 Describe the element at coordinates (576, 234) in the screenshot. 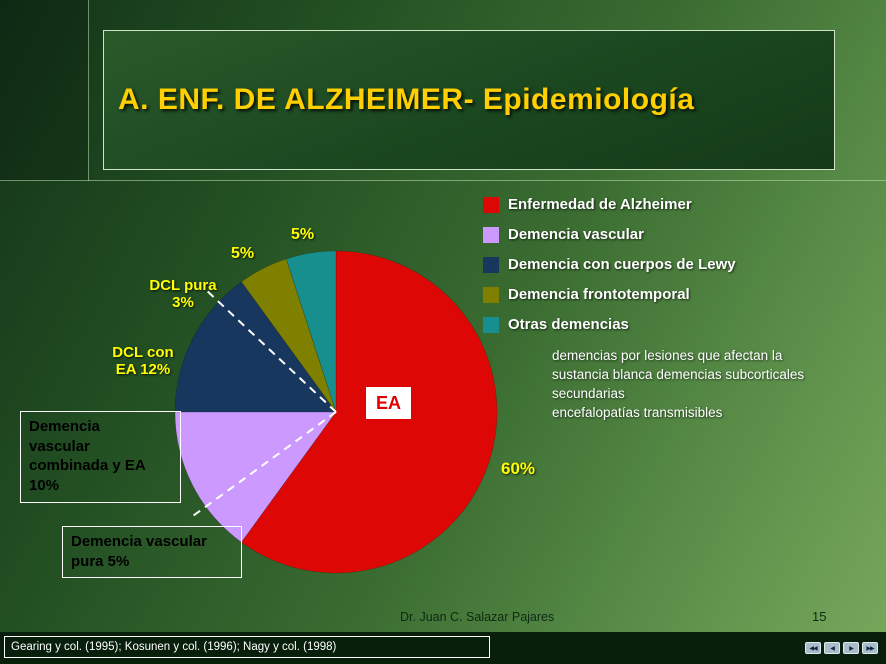

I see `legend-label: Demencia vascular` at that location.